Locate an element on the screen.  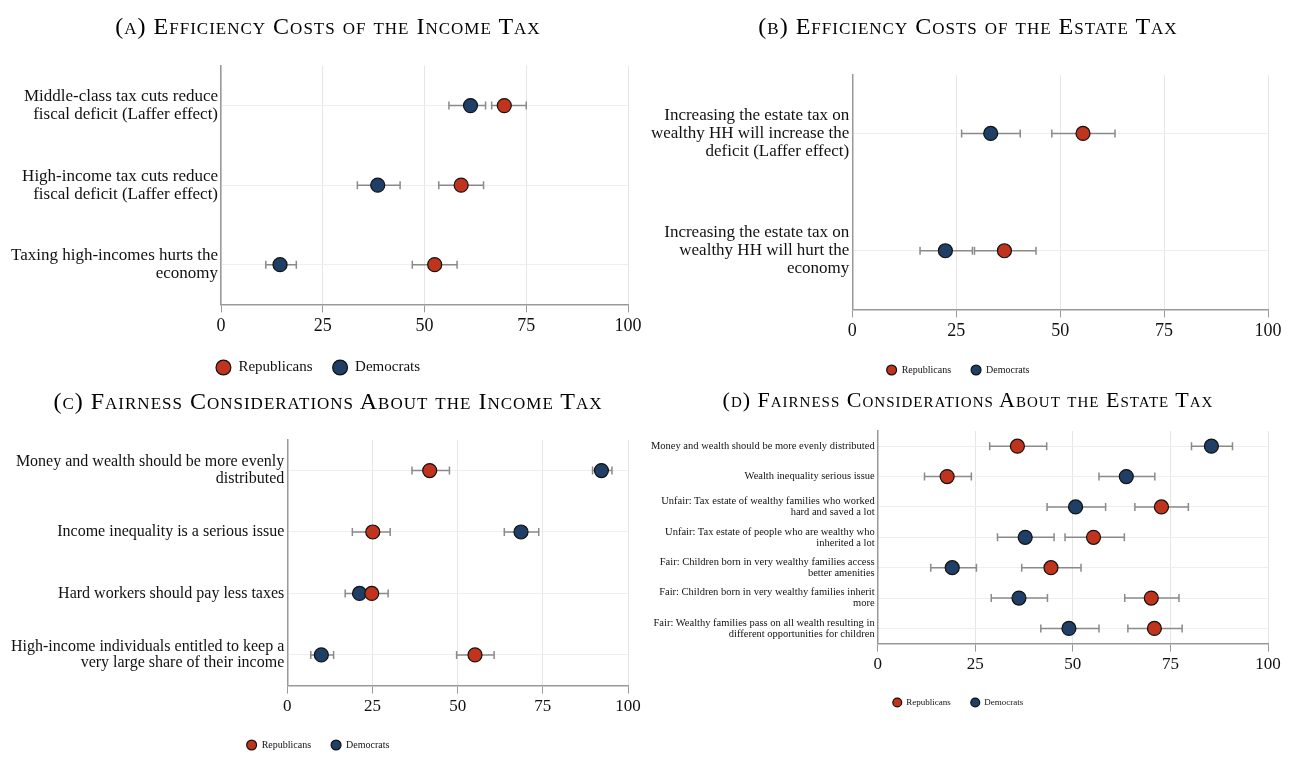
y-tick-label: Unfair: Tax estate of people who are wealthy who inherited a lot is located at coordinates (770, 536).